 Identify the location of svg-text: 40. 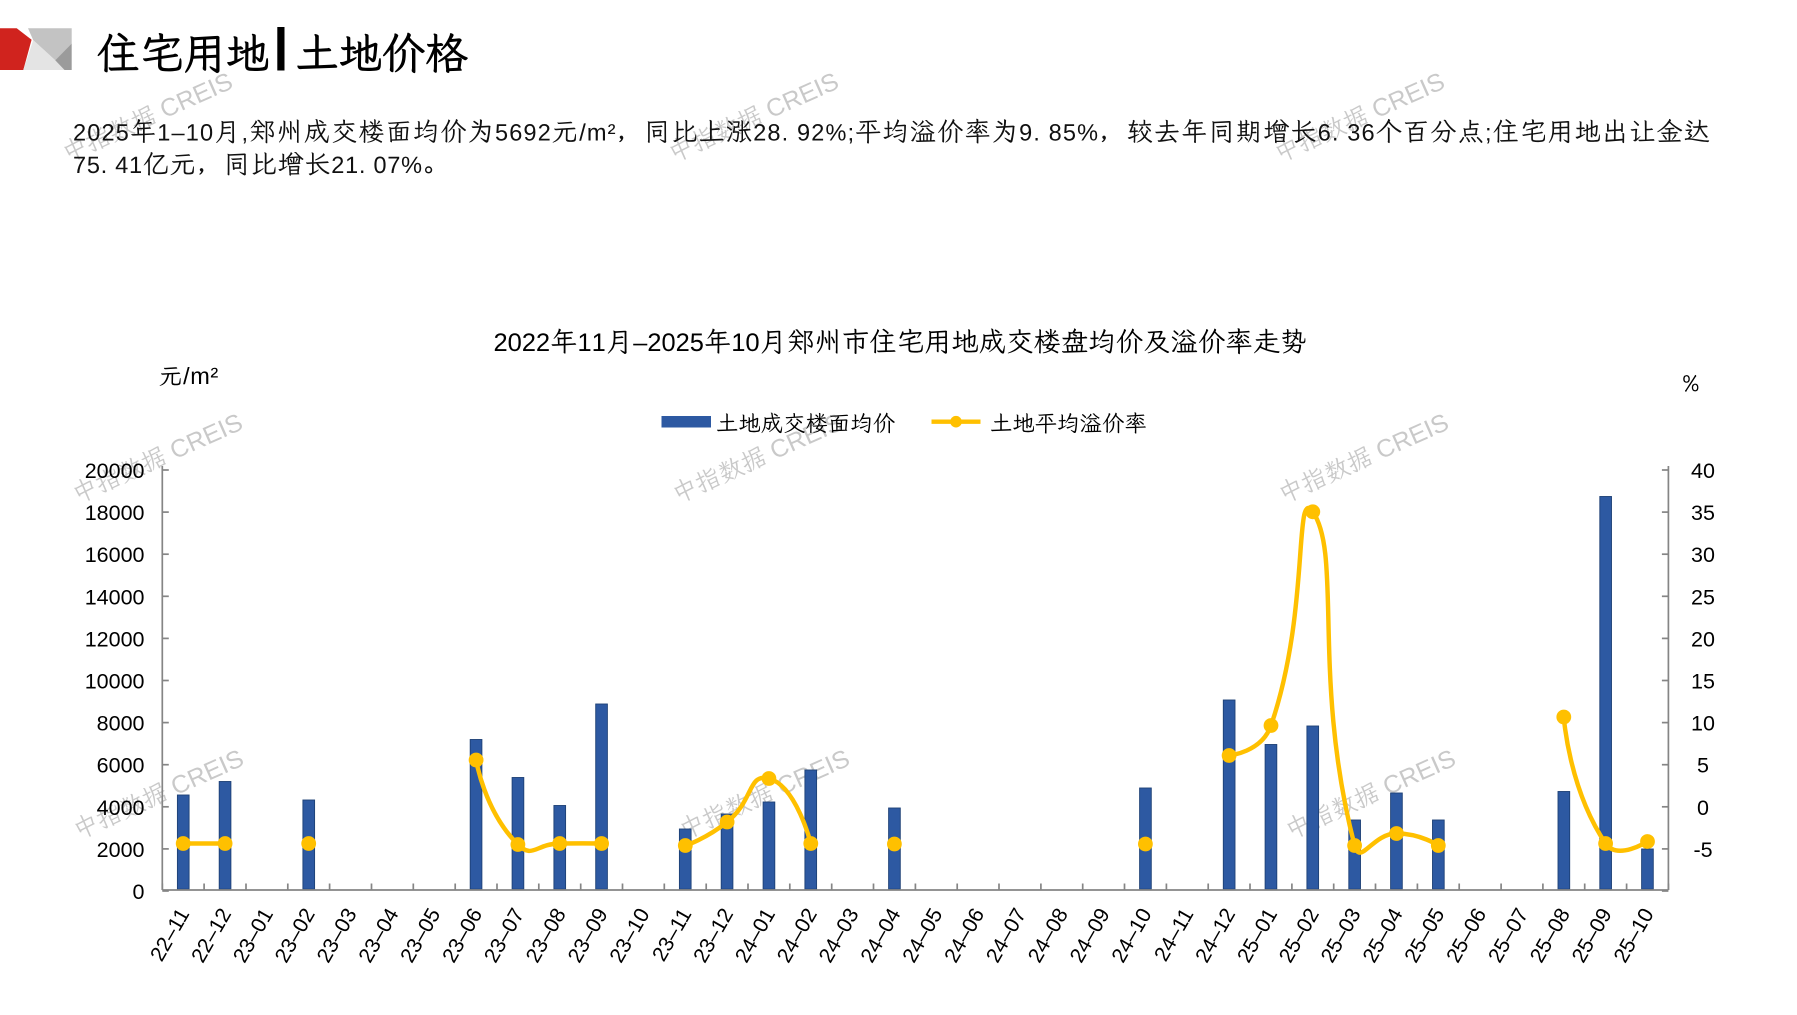
(1703, 471).